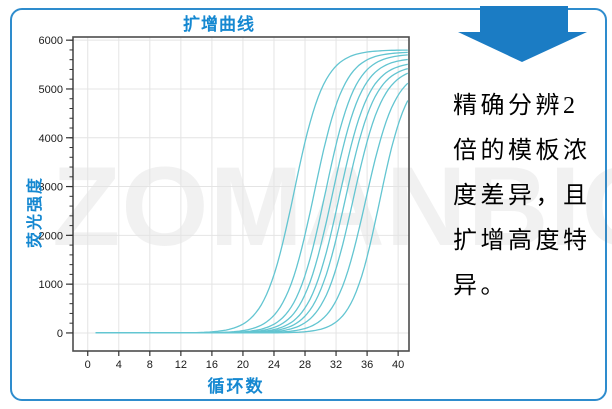 This screenshot has height=409, width=612. What do you see at coordinates (274, 365) in the screenshot?
I see `svg-text: 24` at bounding box center [274, 365].